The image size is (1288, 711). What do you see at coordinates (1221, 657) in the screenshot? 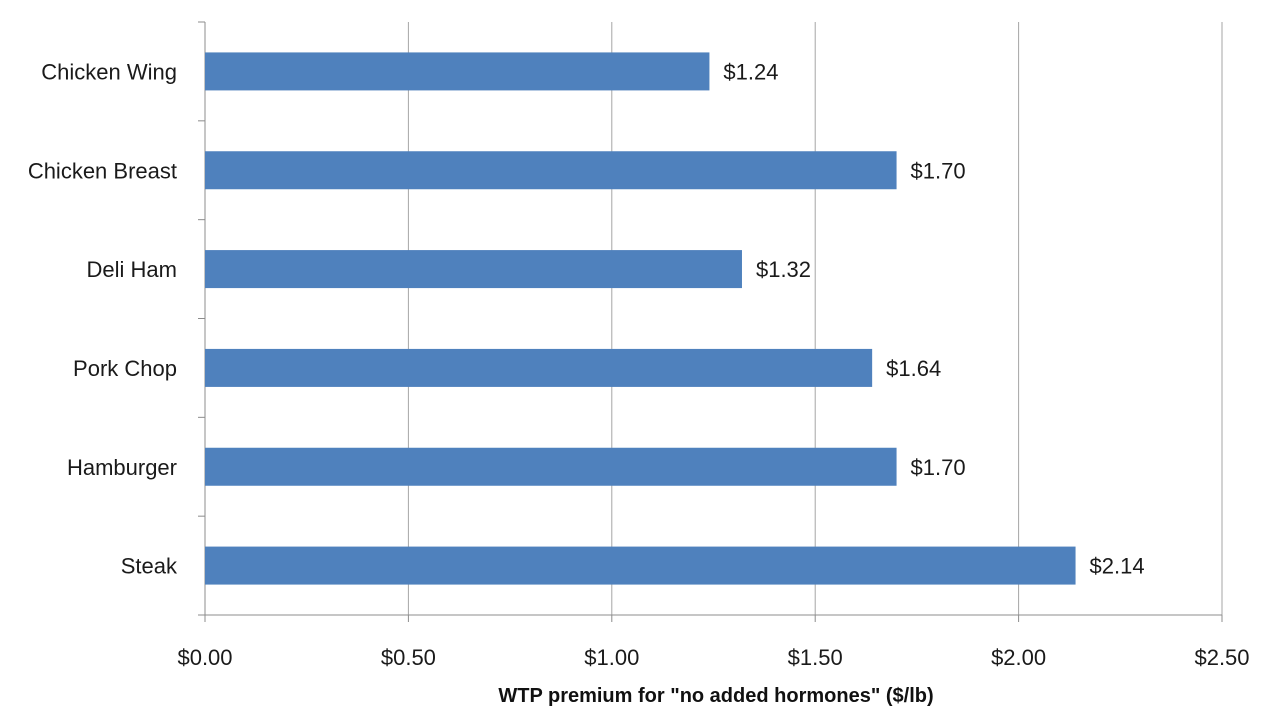
I see `x-tick-label: $2.50` at bounding box center [1221, 657].